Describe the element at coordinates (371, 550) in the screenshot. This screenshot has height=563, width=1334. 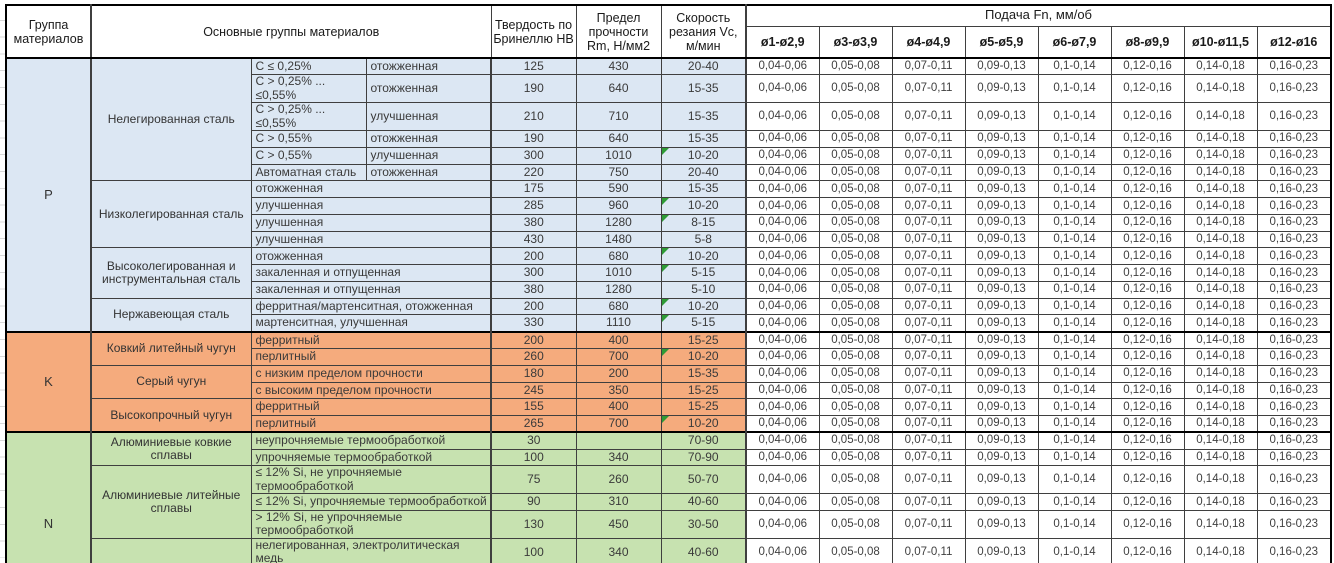
I see `cell-material-spec: нелегированная, электролитическая медь` at that location.